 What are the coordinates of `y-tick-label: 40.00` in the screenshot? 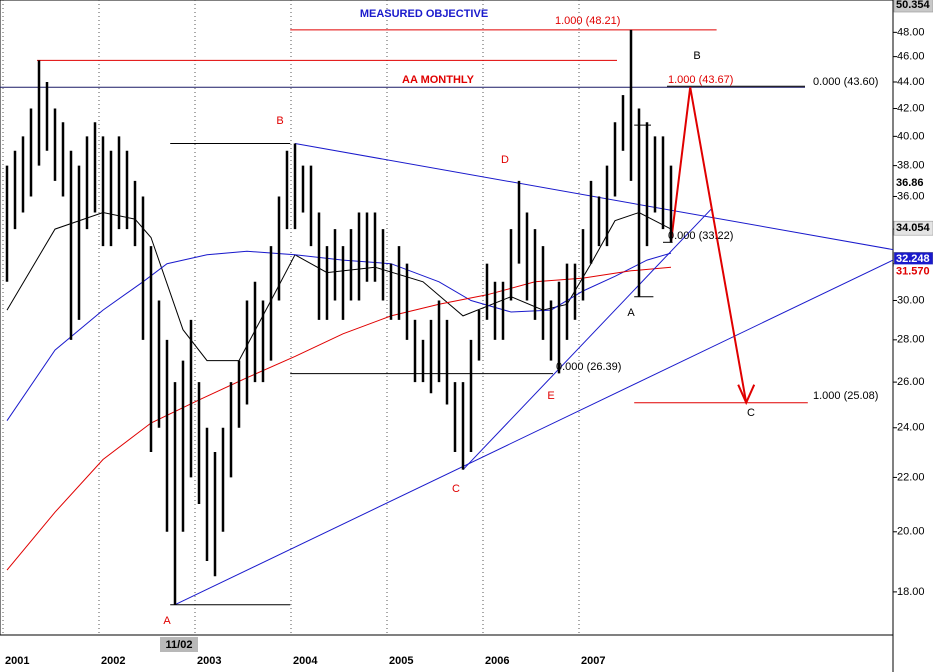 It's located at (911, 136).